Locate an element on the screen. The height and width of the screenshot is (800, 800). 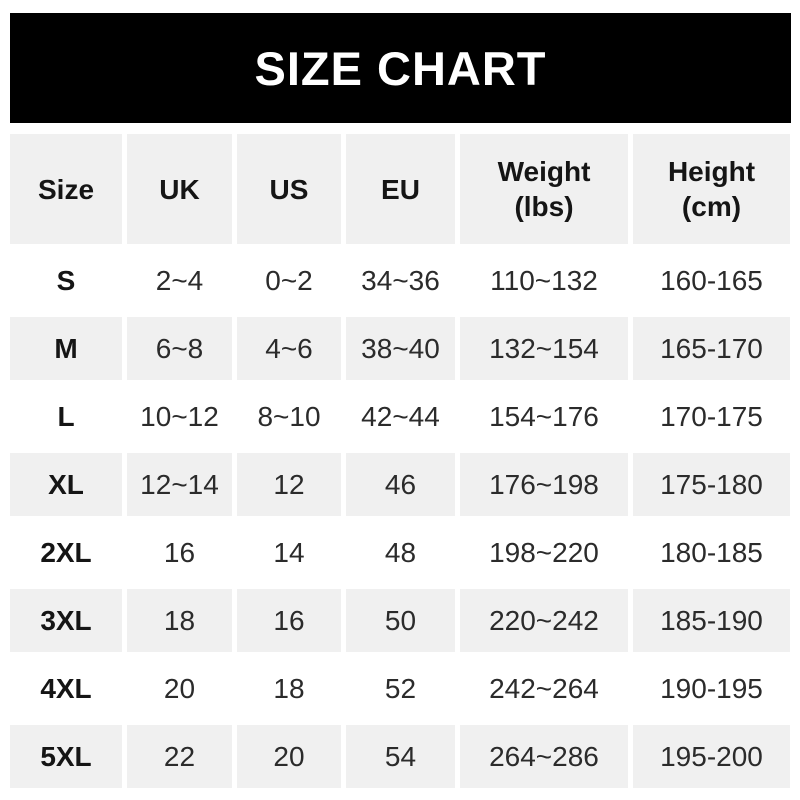
table-cell: 110~132 is located at coordinates (544, 280).